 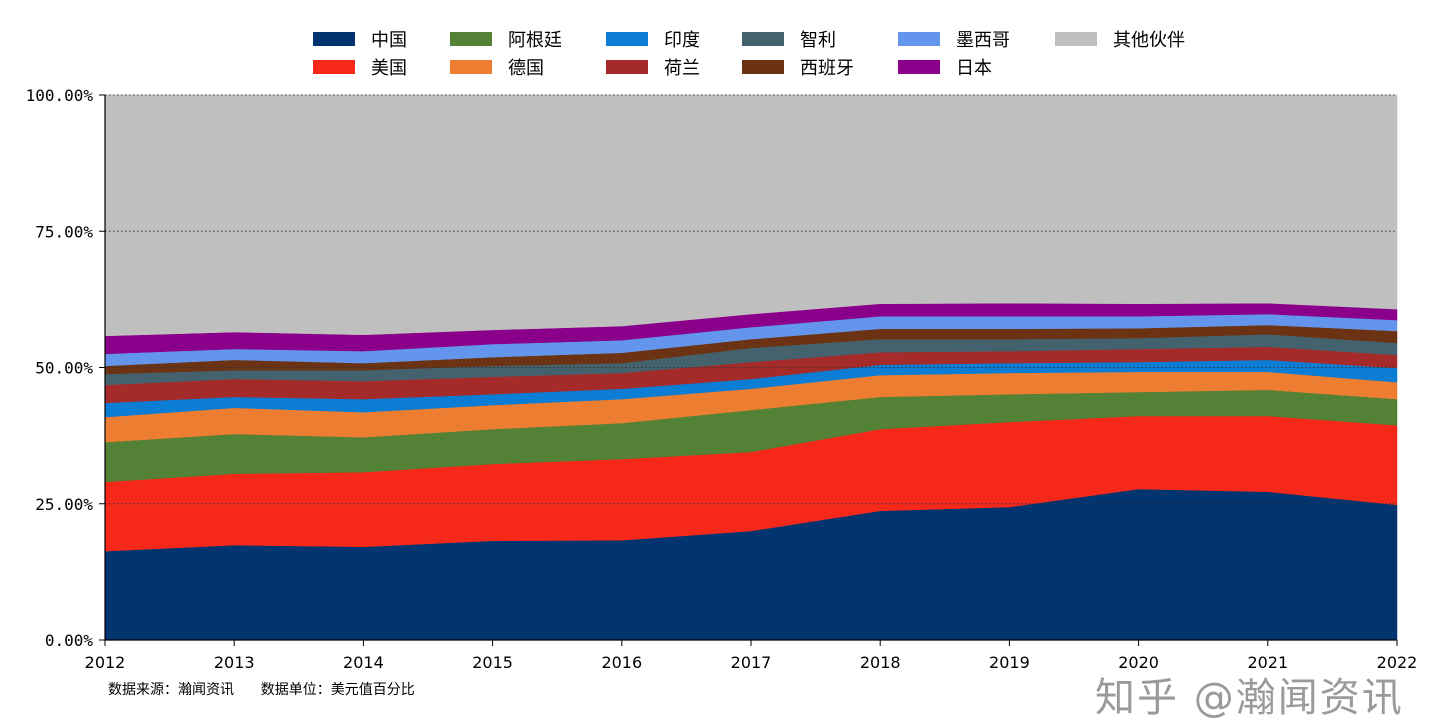 I want to click on legend-item: 中国, so click(x=360, y=39).